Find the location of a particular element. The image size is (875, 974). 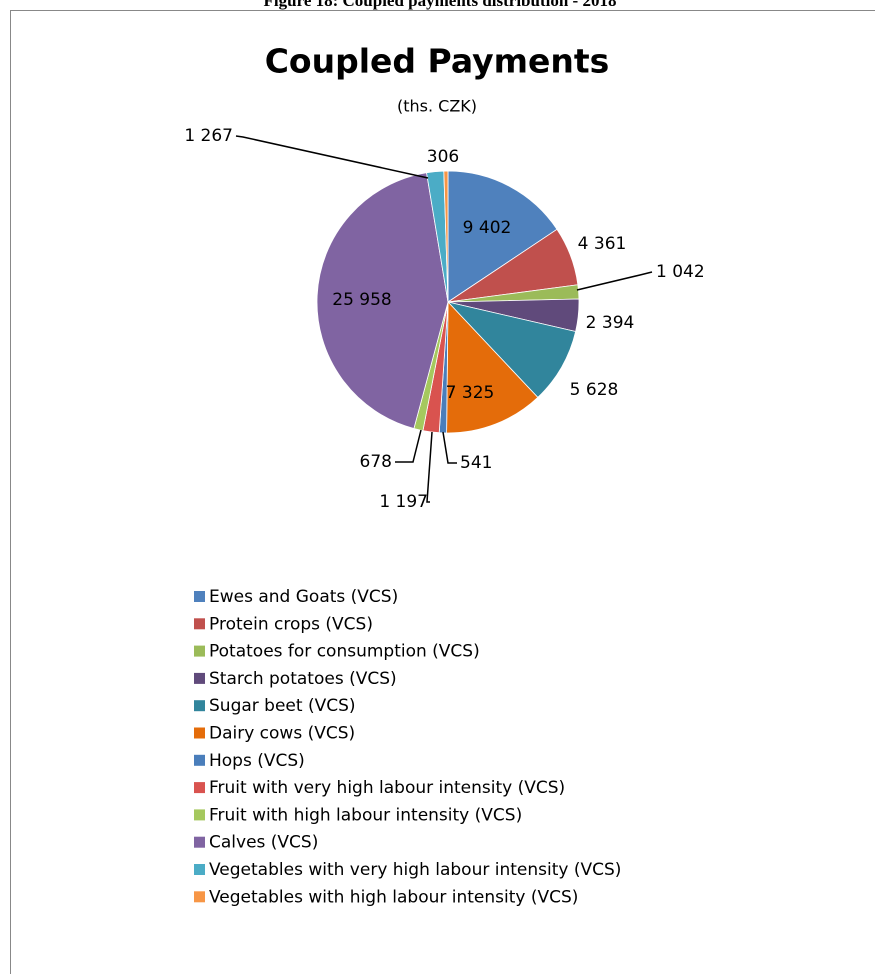

data-label: 9 402 is located at coordinates (487, 228).